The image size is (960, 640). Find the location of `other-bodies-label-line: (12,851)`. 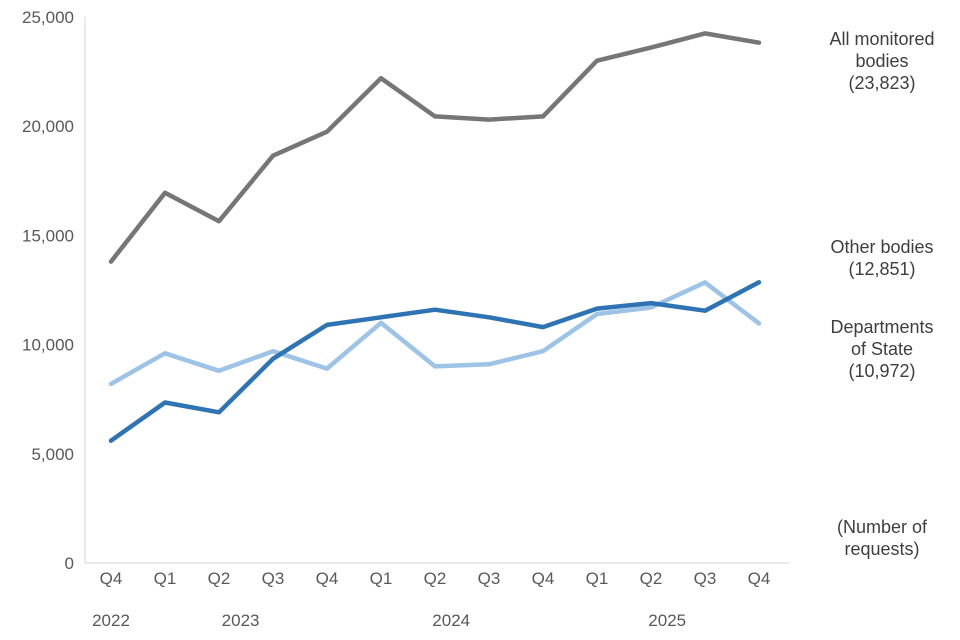

other-bodies-label-line: (12,851) is located at coordinates (882, 269).